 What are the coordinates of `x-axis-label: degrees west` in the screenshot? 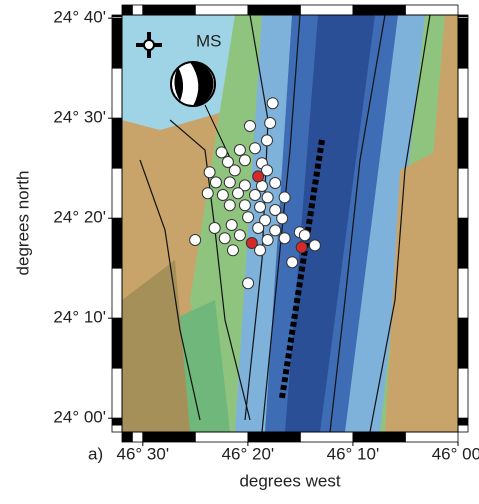 It's located at (289, 480).